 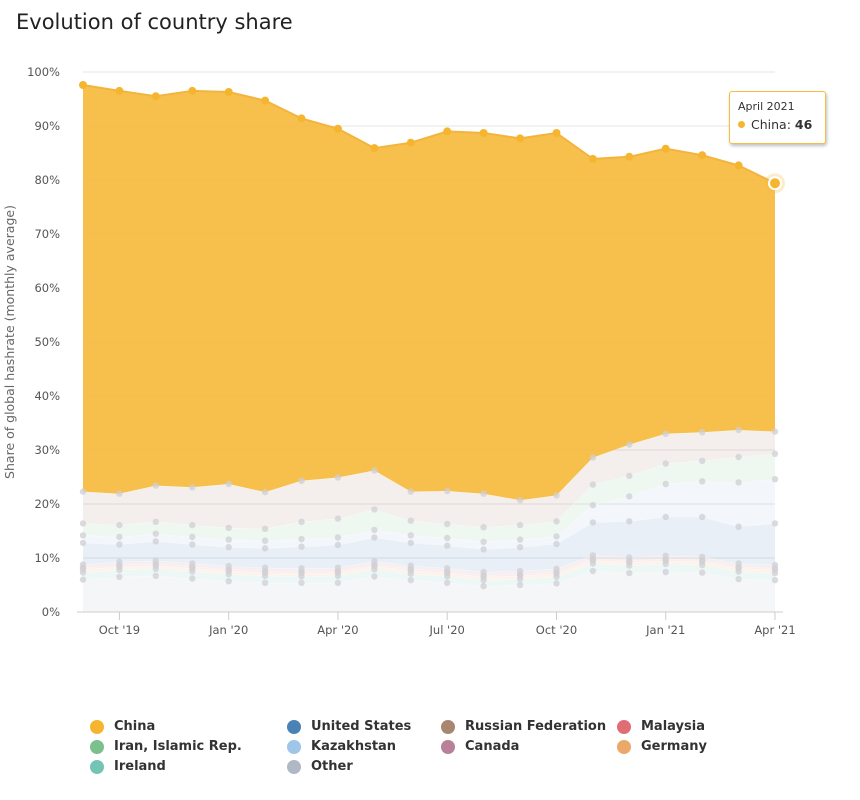 I want to click on legend-item-ireland: Ireland, so click(x=128, y=766).